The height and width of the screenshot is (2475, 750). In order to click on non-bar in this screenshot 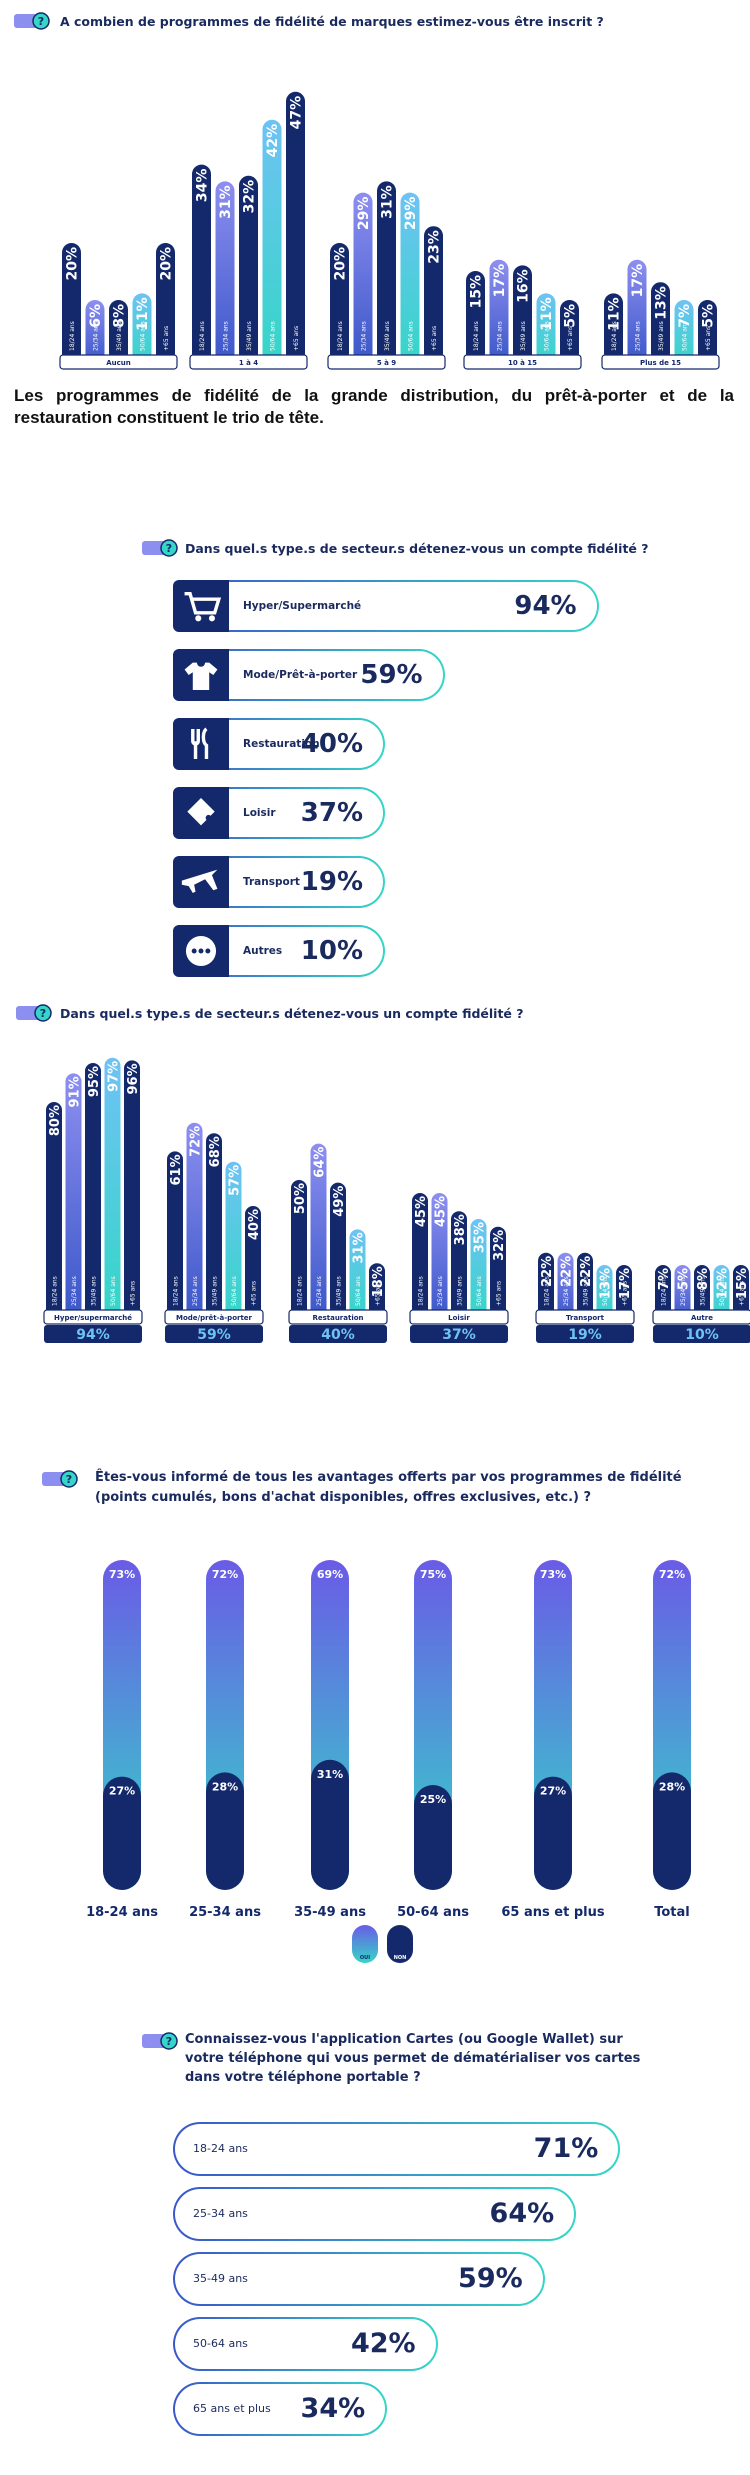, I will do `click(672, 1831)`.